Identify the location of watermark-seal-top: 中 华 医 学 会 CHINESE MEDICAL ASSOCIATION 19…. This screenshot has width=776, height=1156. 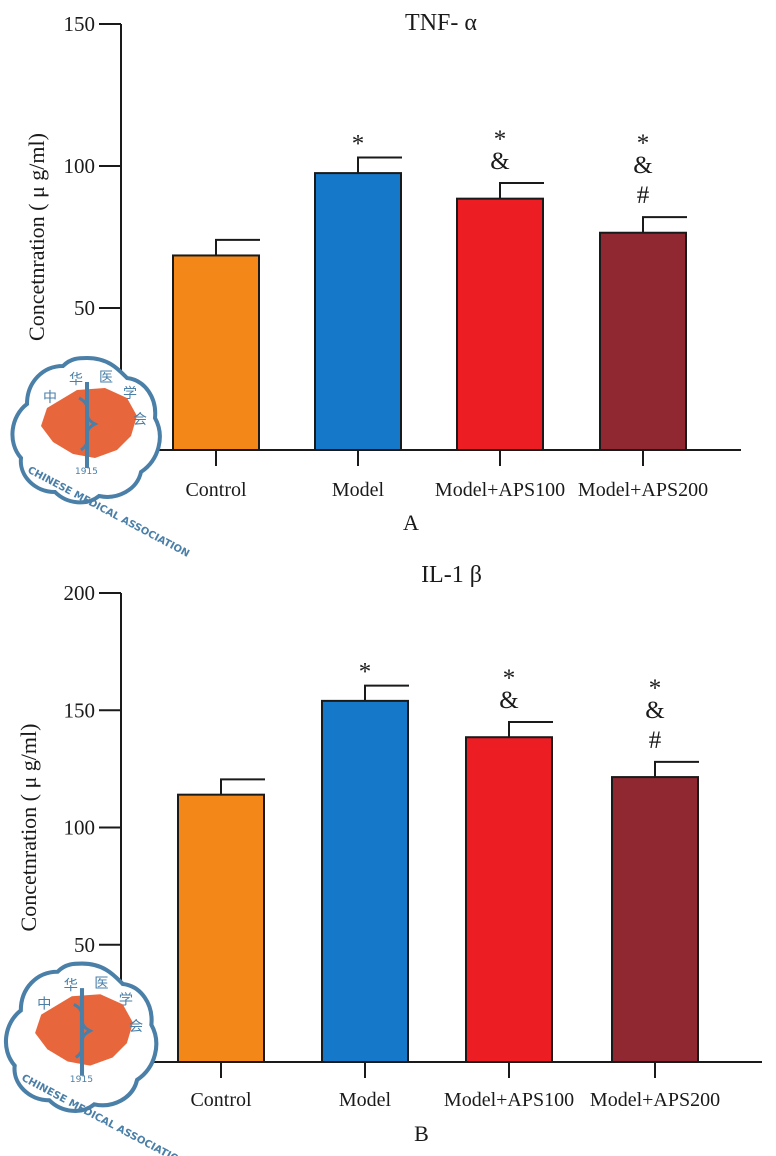
(100, 457).